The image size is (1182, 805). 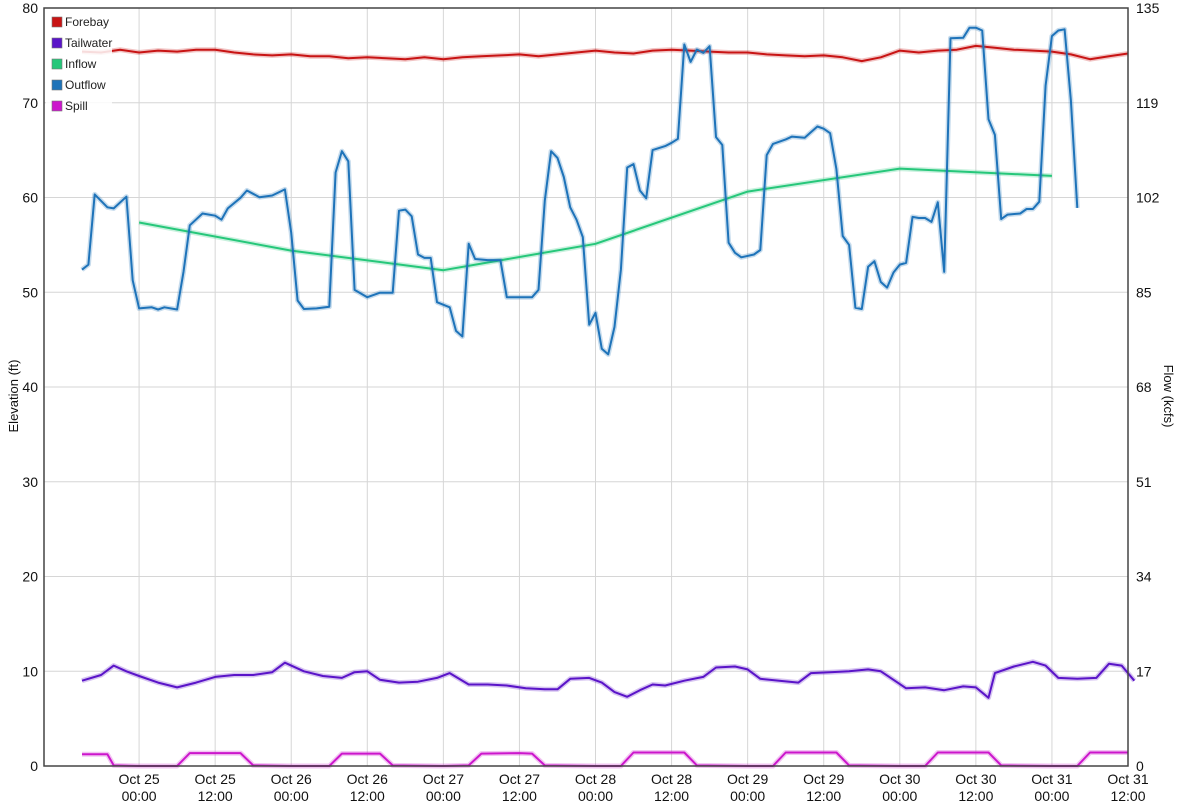 I want to click on y-left-tick-label: 30, so click(x=30, y=482).